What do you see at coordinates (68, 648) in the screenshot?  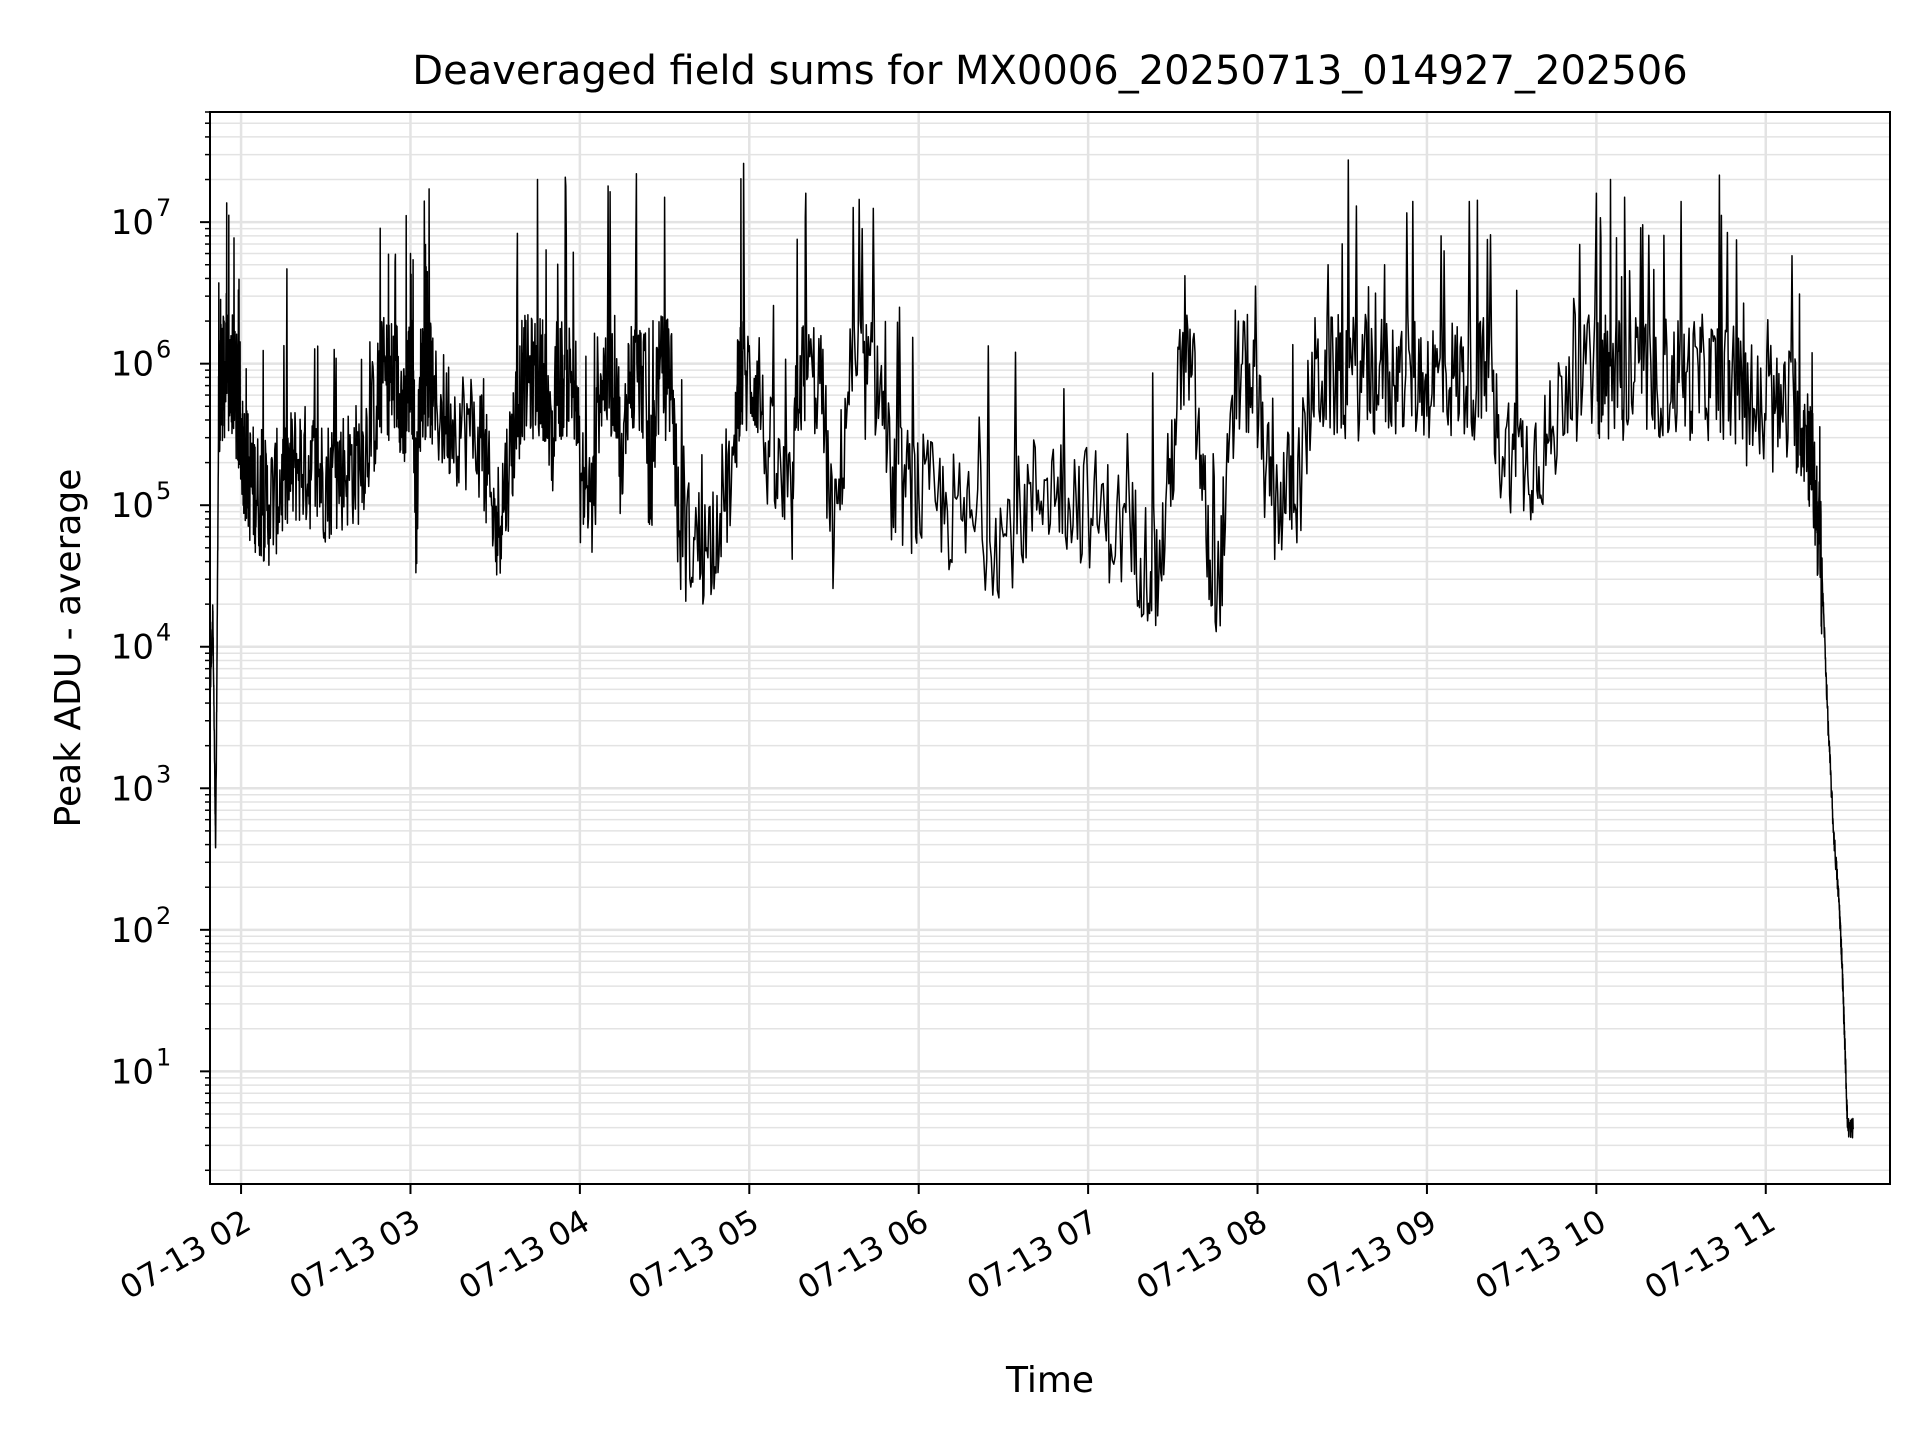 I see `y-axis-label: Peak ADU - average` at bounding box center [68, 648].